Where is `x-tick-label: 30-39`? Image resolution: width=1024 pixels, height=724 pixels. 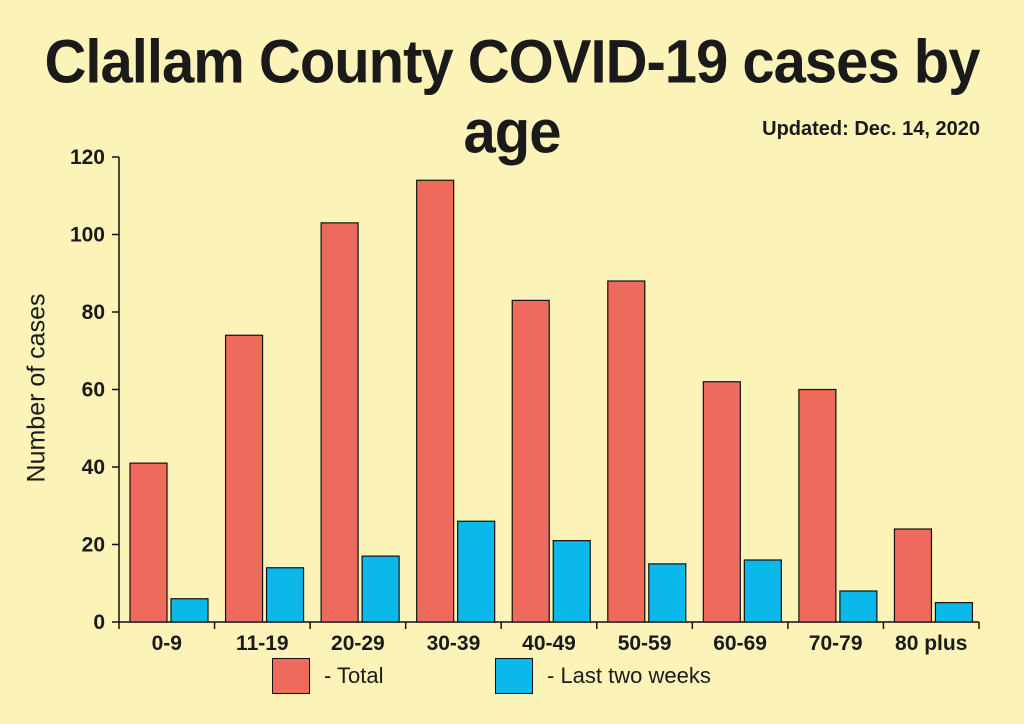 x-tick-label: 30-39 is located at coordinates (454, 643).